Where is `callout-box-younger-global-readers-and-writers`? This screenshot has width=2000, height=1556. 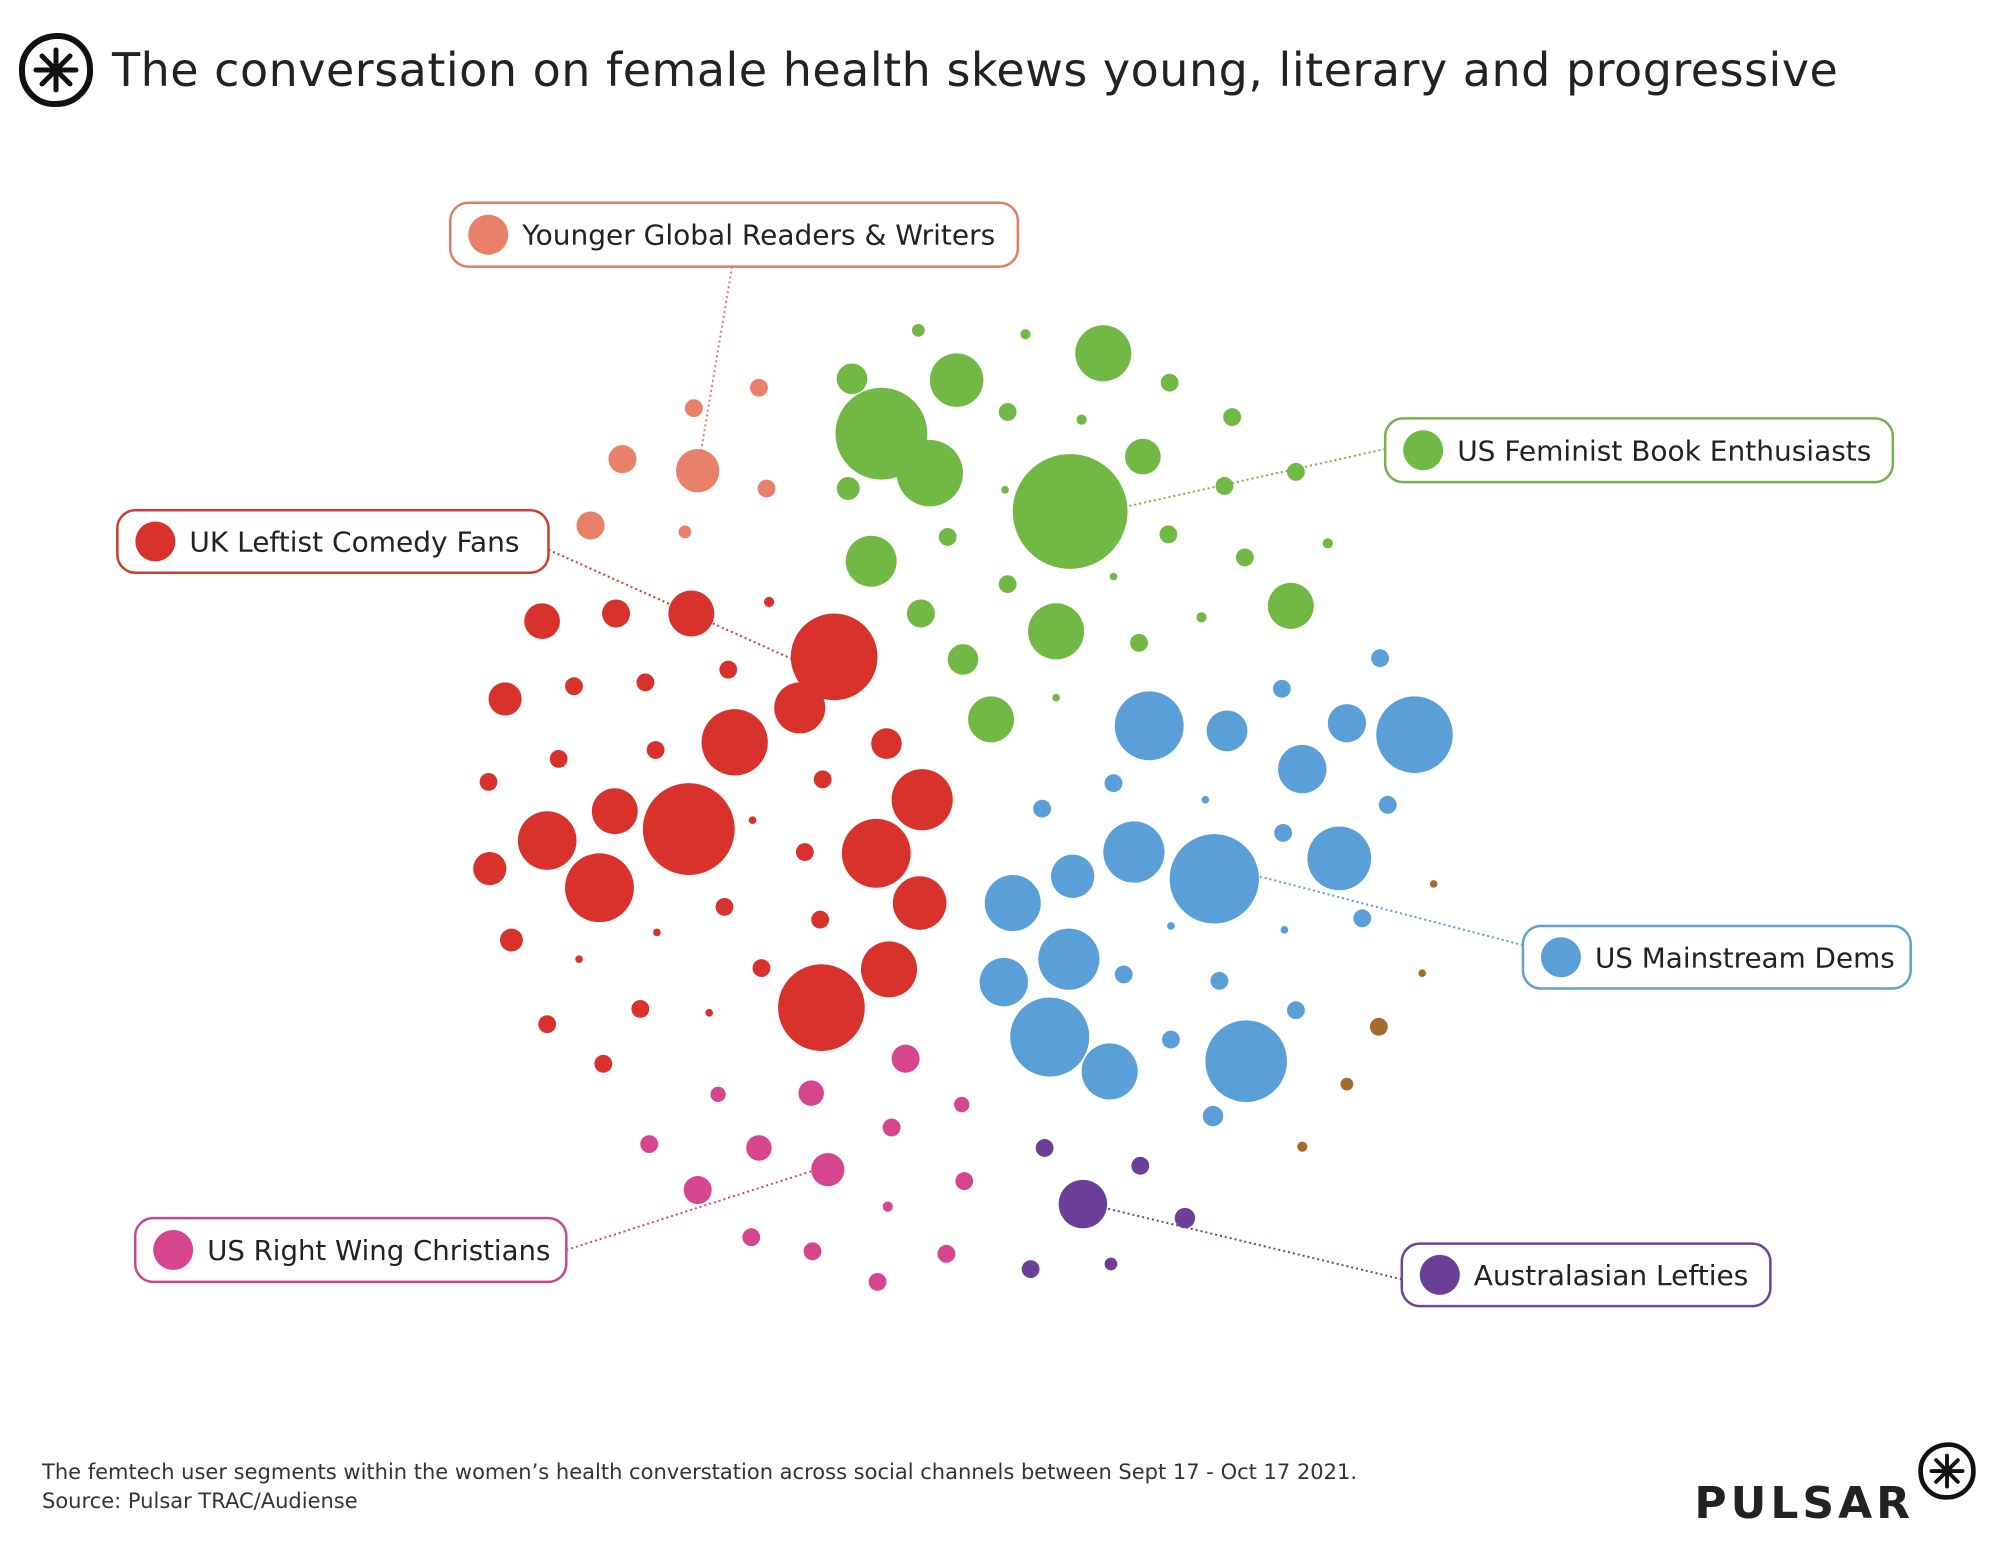 callout-box-younger-global-readers-and-writers is located at coordinates (734, 234).